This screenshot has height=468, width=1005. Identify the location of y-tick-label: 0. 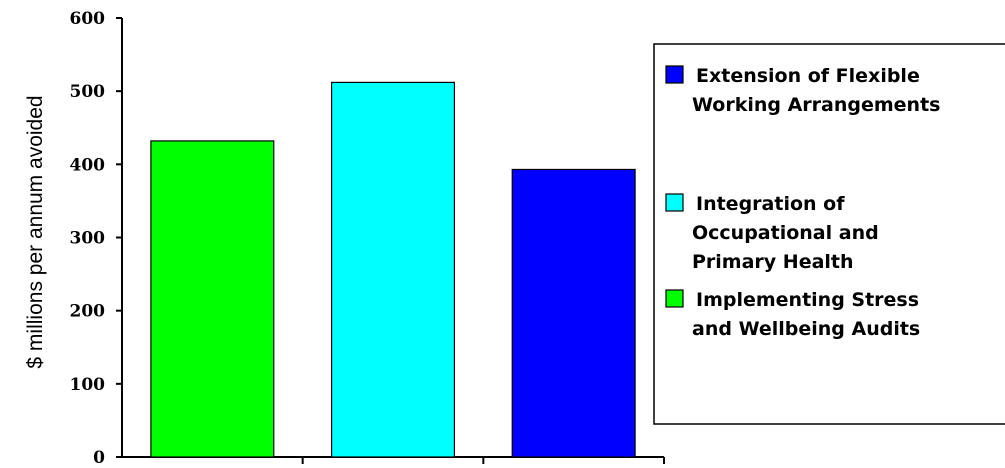
(99, 458).